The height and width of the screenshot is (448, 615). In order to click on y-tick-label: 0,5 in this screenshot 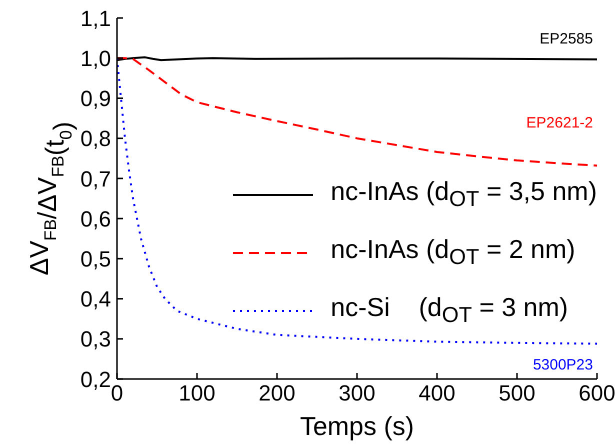, I will do `click(95, 259)`.